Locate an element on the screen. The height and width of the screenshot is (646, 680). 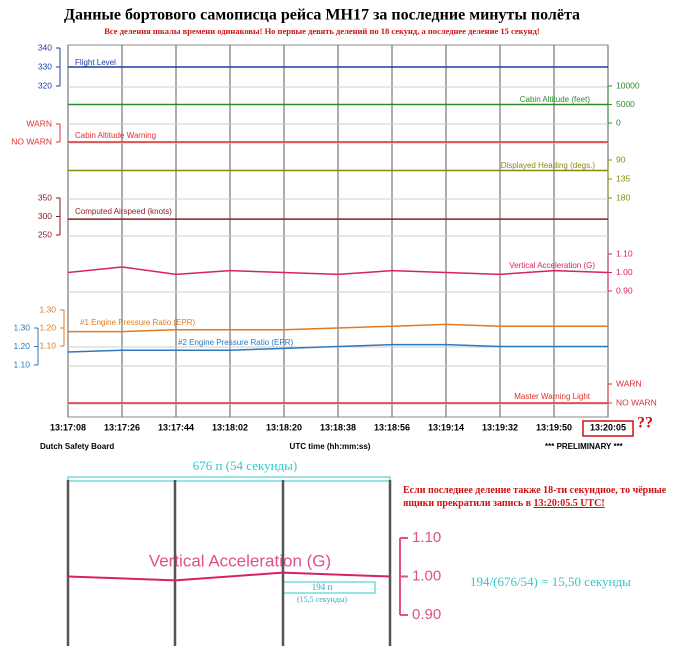
x-tick-label: 13:19:32 is located at coordinates (500, 427).